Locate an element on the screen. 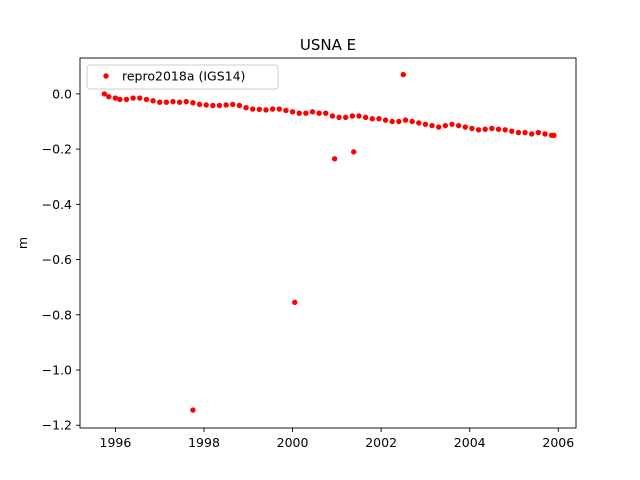 This screenshot has height=480, width=640. x-tick-label: 2000 is located at coordinates (293, 442).